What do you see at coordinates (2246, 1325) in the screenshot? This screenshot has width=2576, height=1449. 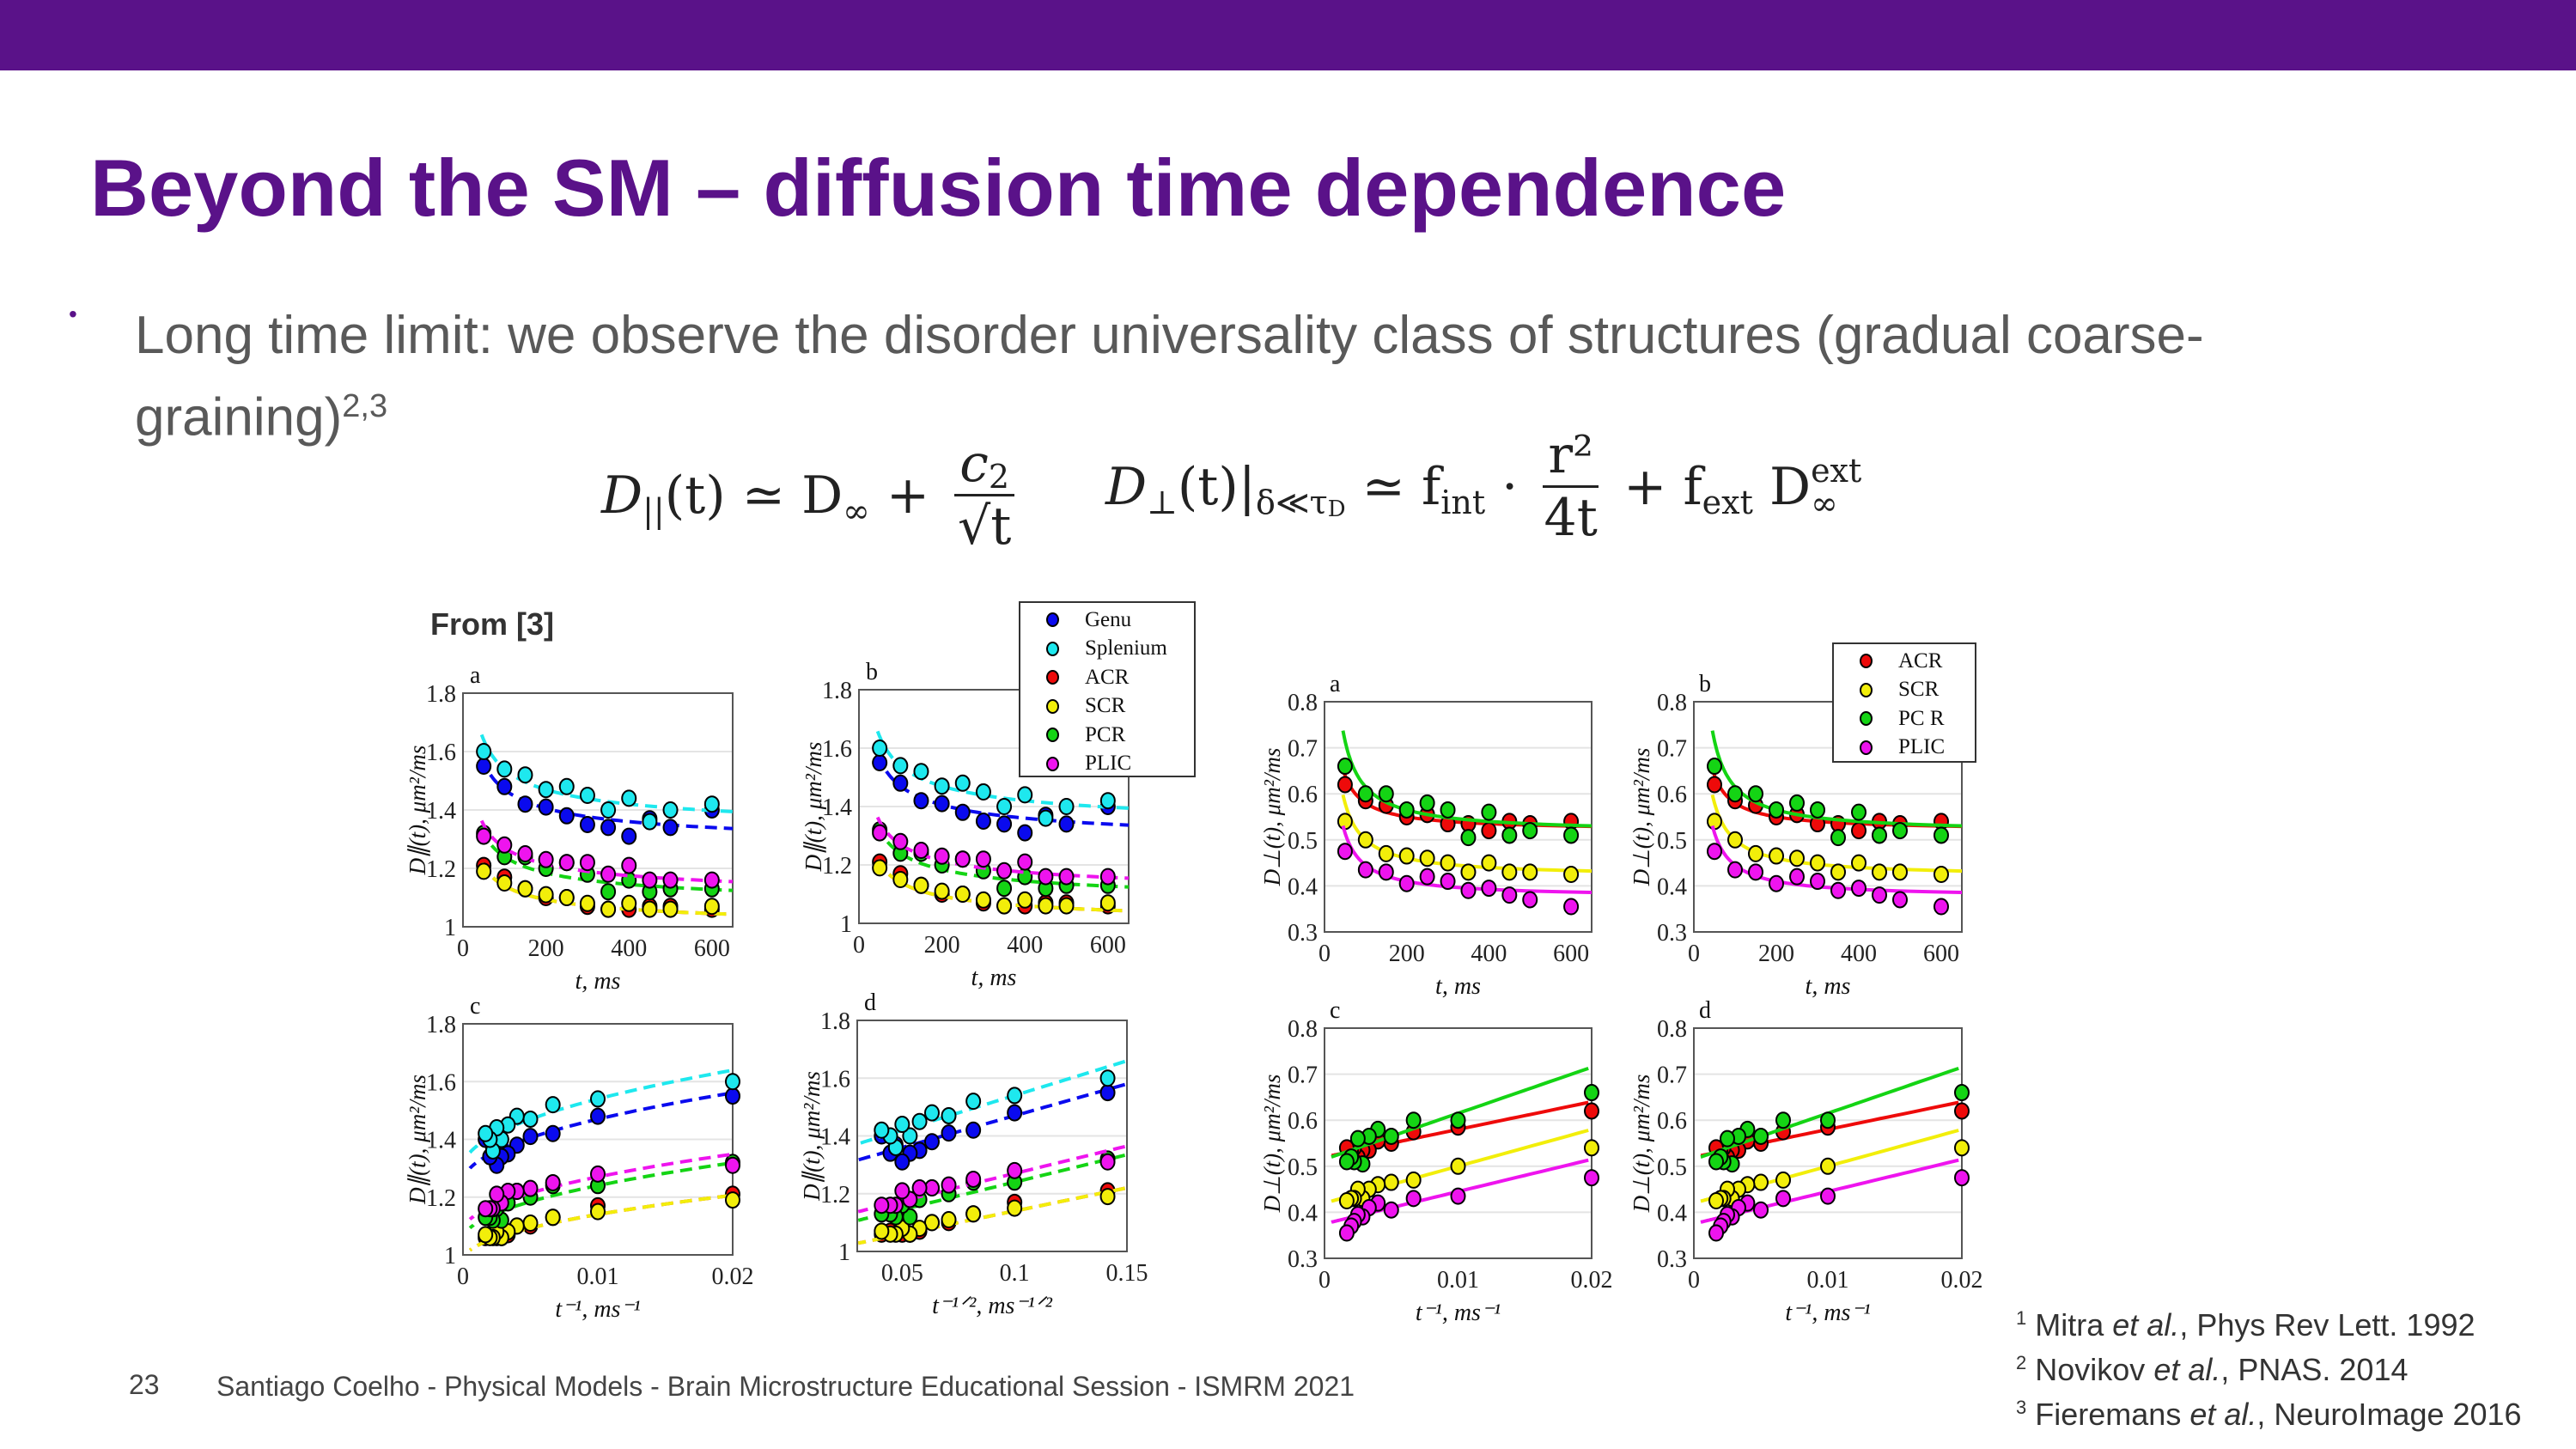 I see `reference-1: 1 Mitra et al., Phys Rev Lett. 1992` at bounding box center [2246, 1325].